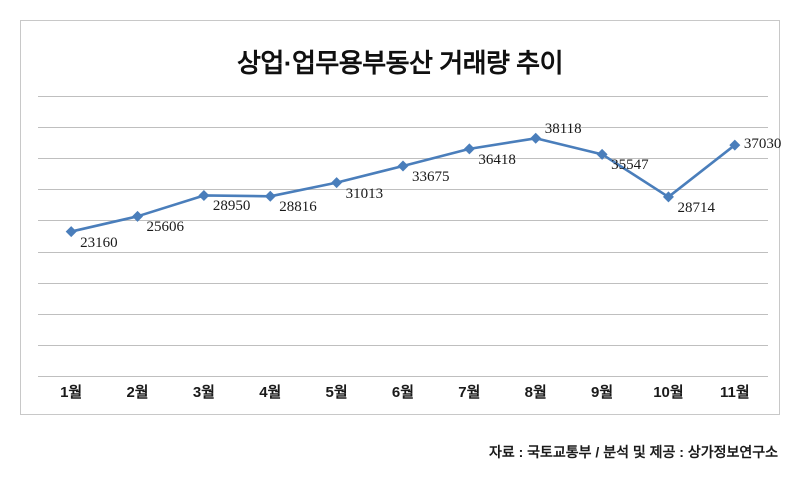 The width and height of the screenshot is (800, 500). What do you see at coordinates (633, 452) in the screenshot?
I see `source-note: 자료 : 국토교통부 / 분석 및 제공 : 상가정보연구소` at bounding box center [633, 452].